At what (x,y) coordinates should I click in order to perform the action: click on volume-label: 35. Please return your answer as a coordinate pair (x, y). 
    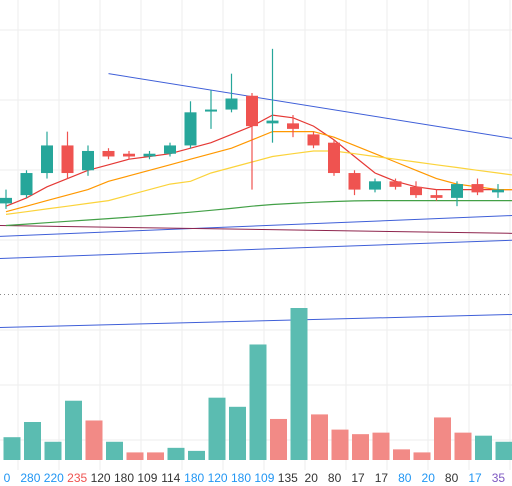
    Looking at the image, I should click on (499, 478).